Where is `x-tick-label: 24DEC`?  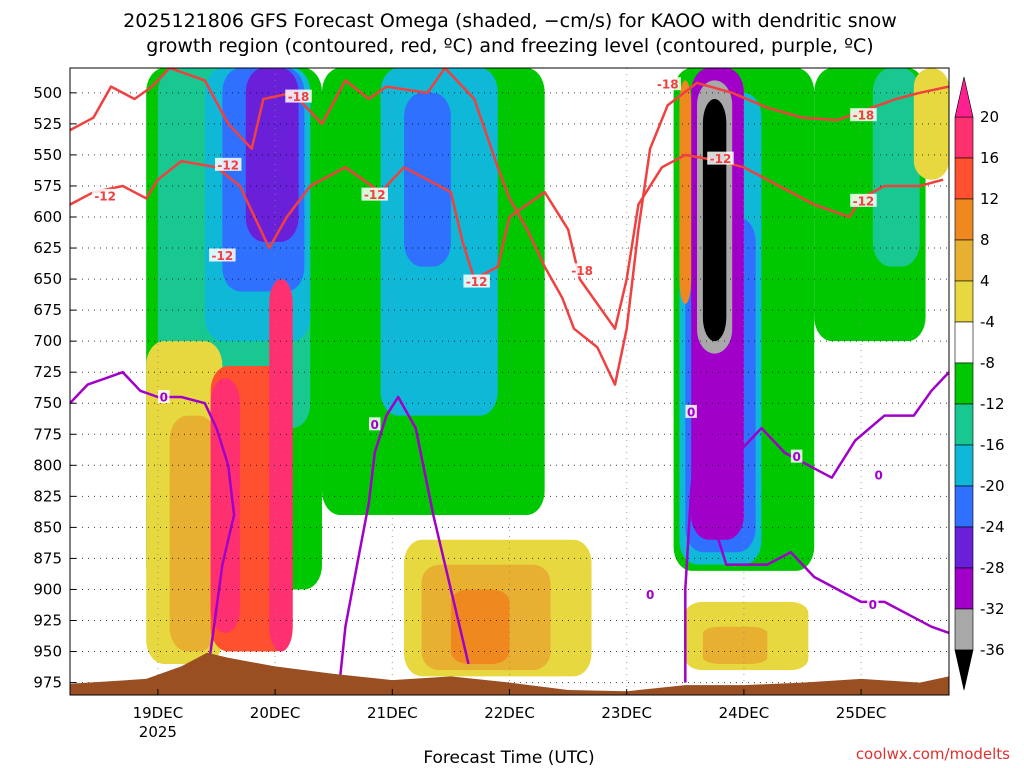 x-tick-label: 24DEC is located at coordinates (744, 713).